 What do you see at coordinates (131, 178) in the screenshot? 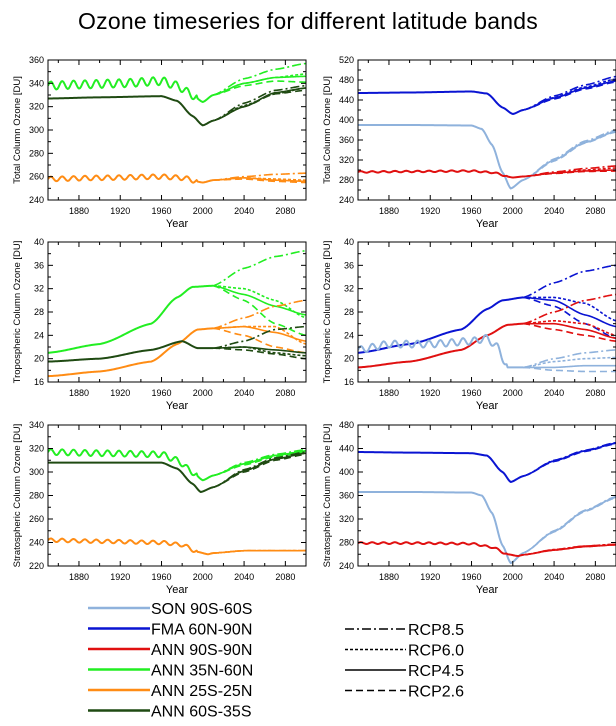
I see `series-line-ann-25s-25n-historical` at bounding box center [131, 178].